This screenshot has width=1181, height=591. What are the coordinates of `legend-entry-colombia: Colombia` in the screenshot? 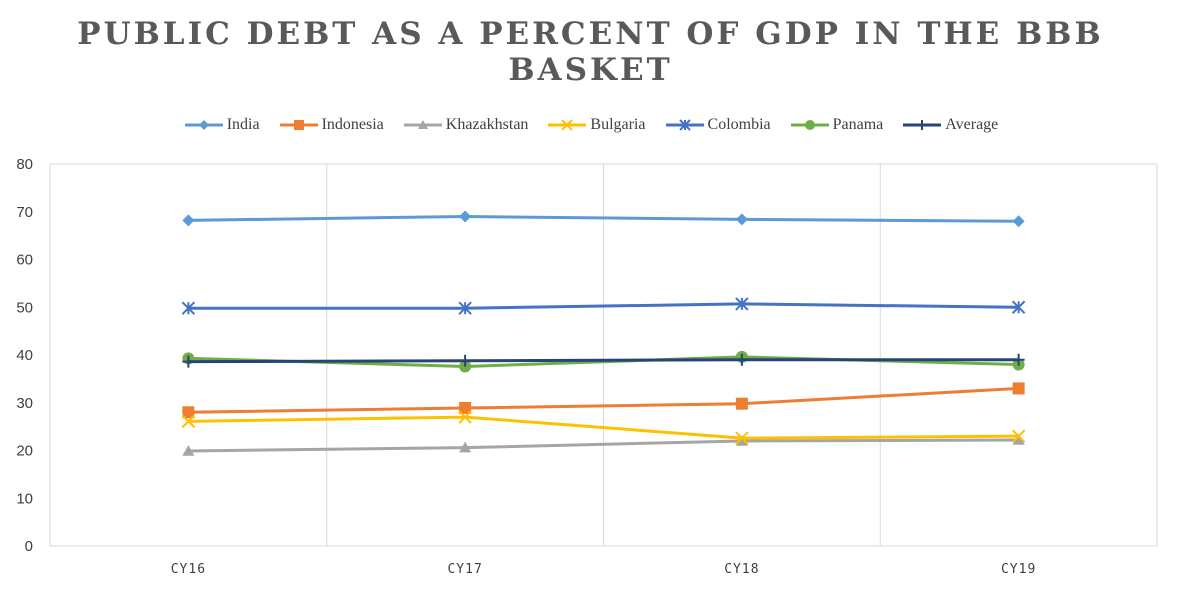 It's located at (717, 125).